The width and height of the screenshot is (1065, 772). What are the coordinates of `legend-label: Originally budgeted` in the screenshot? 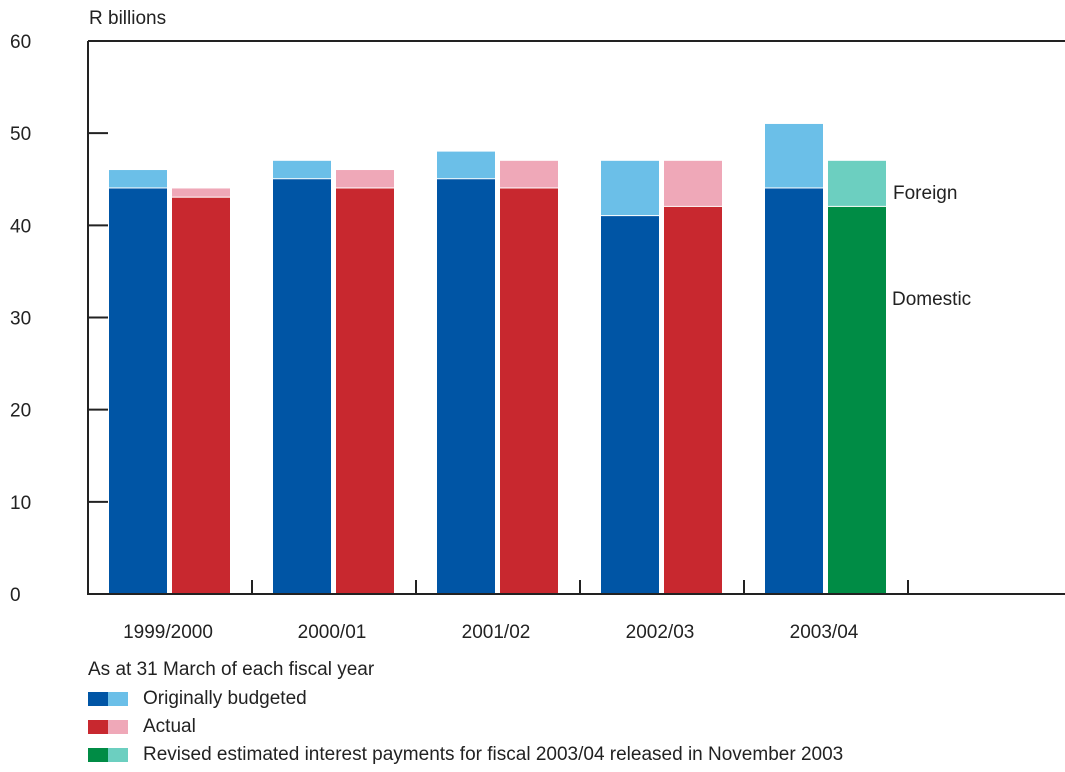 It's located at (225, 698).